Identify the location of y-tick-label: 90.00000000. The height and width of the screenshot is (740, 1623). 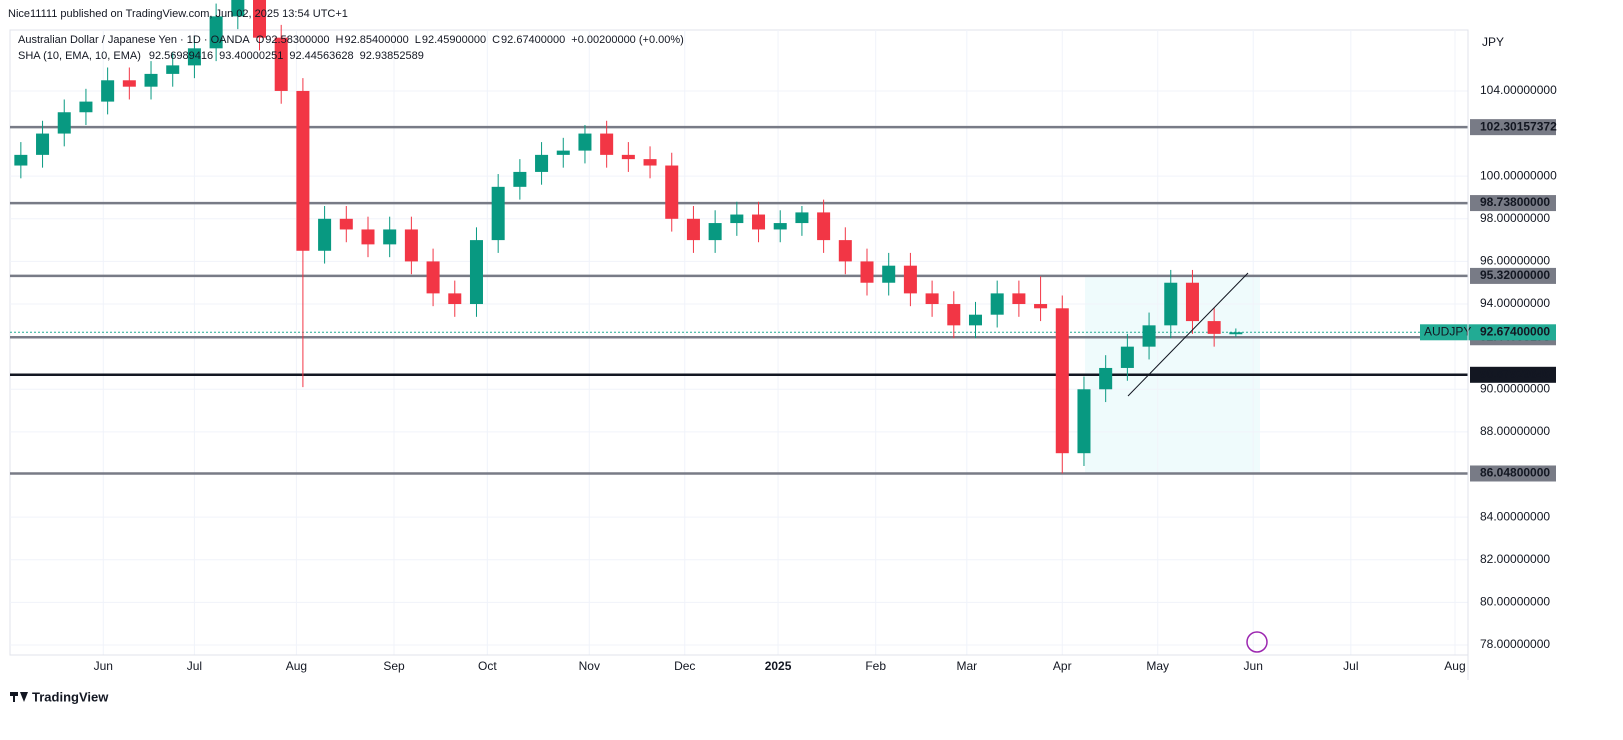
(1515, 388).